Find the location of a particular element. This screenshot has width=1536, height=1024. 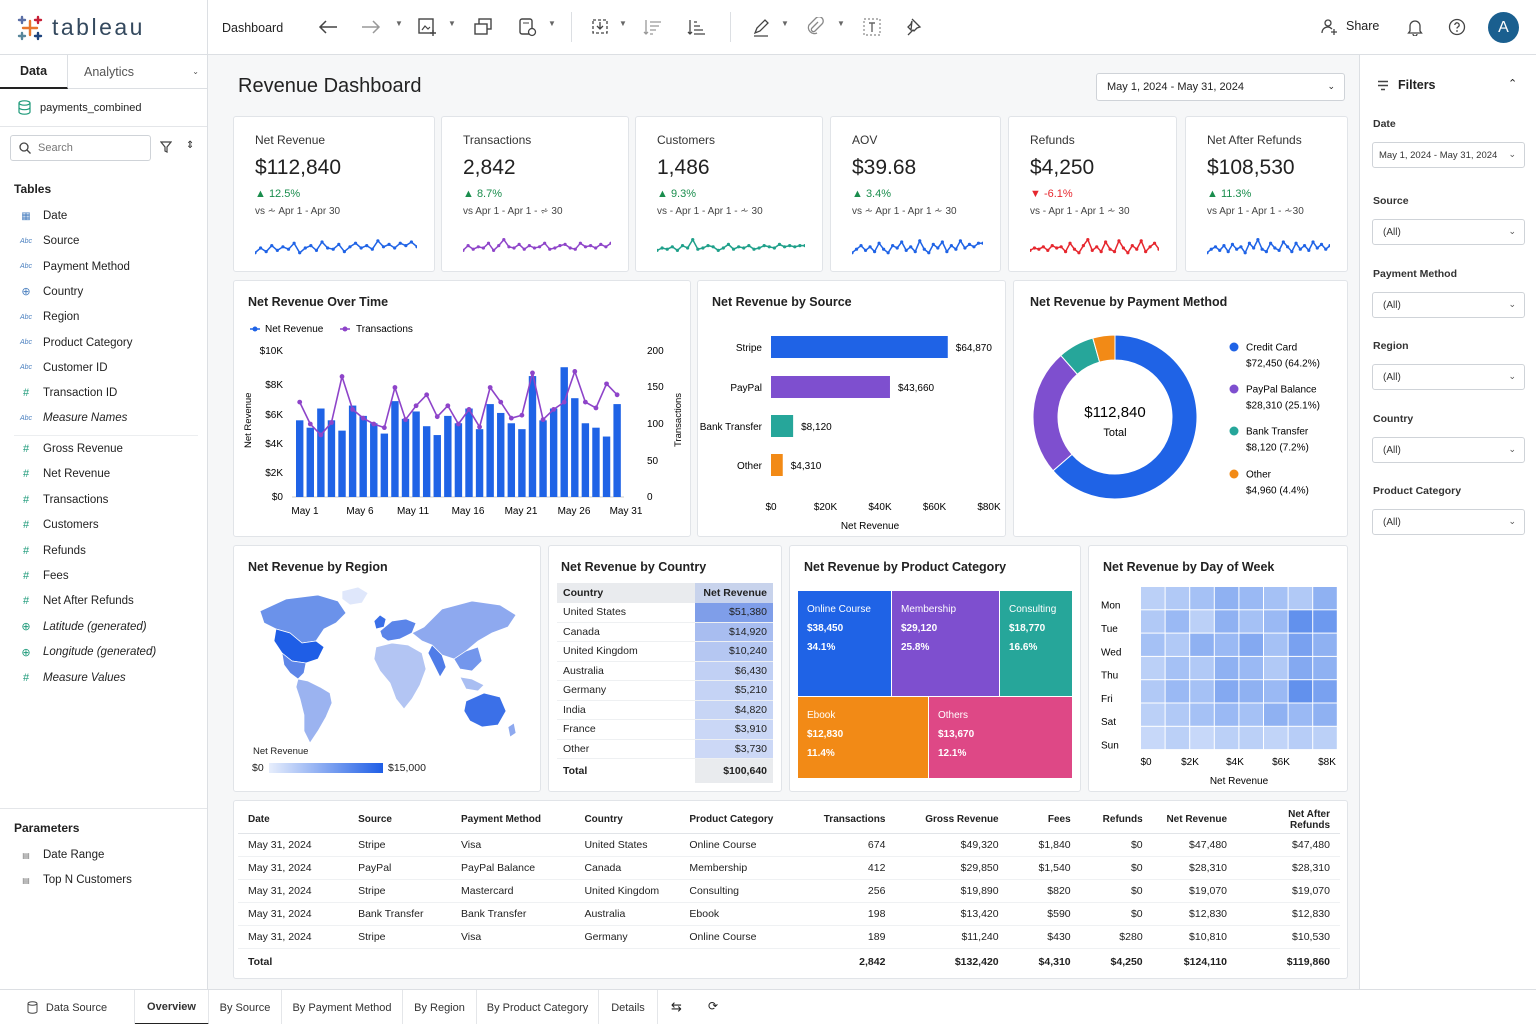

new-datasource-button is located at coordinates (427, 27).